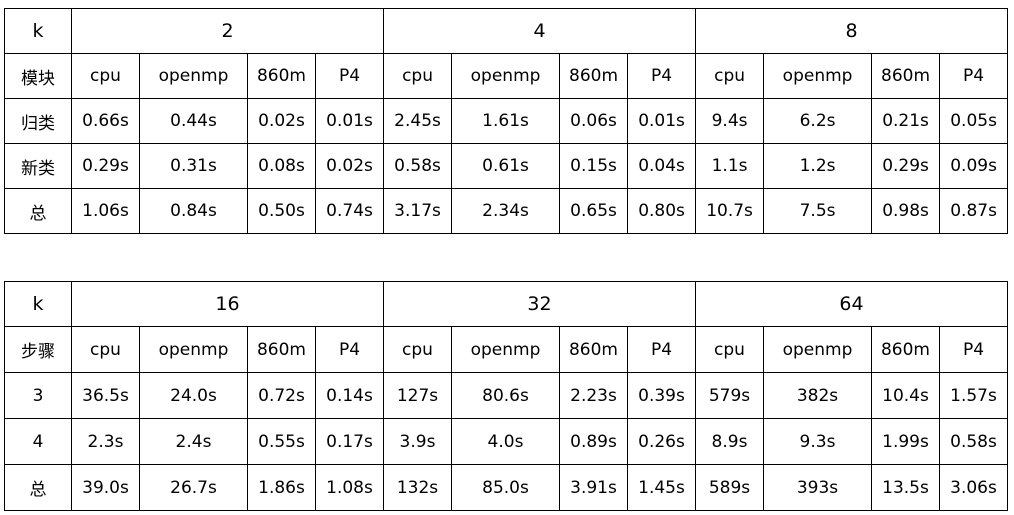  Describe the element at coordinates (661, 487) in the screenshot. I see `table-cell: 1.45s` at that location.